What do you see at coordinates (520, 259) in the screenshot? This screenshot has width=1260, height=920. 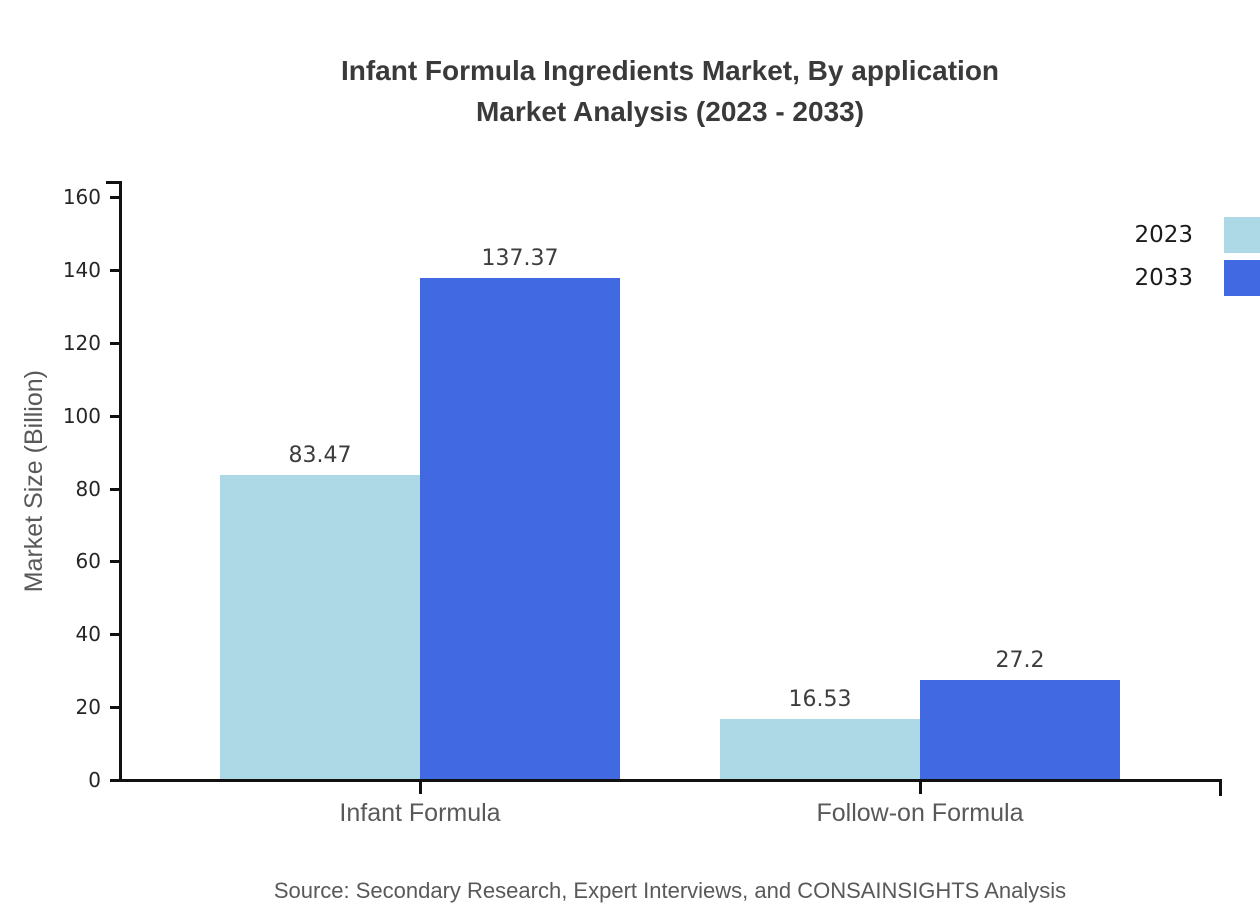 I see `bar-value-label: 137.37` at bounding box center [520, 259].